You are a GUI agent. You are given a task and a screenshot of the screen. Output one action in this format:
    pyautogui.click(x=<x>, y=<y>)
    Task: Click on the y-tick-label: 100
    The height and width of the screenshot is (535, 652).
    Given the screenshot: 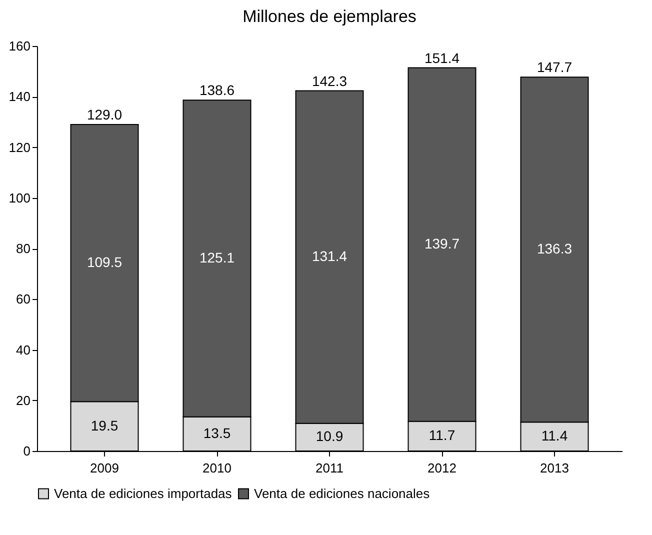 What is the action you would take?
    pyautogui.click(x=19, y=198)
    